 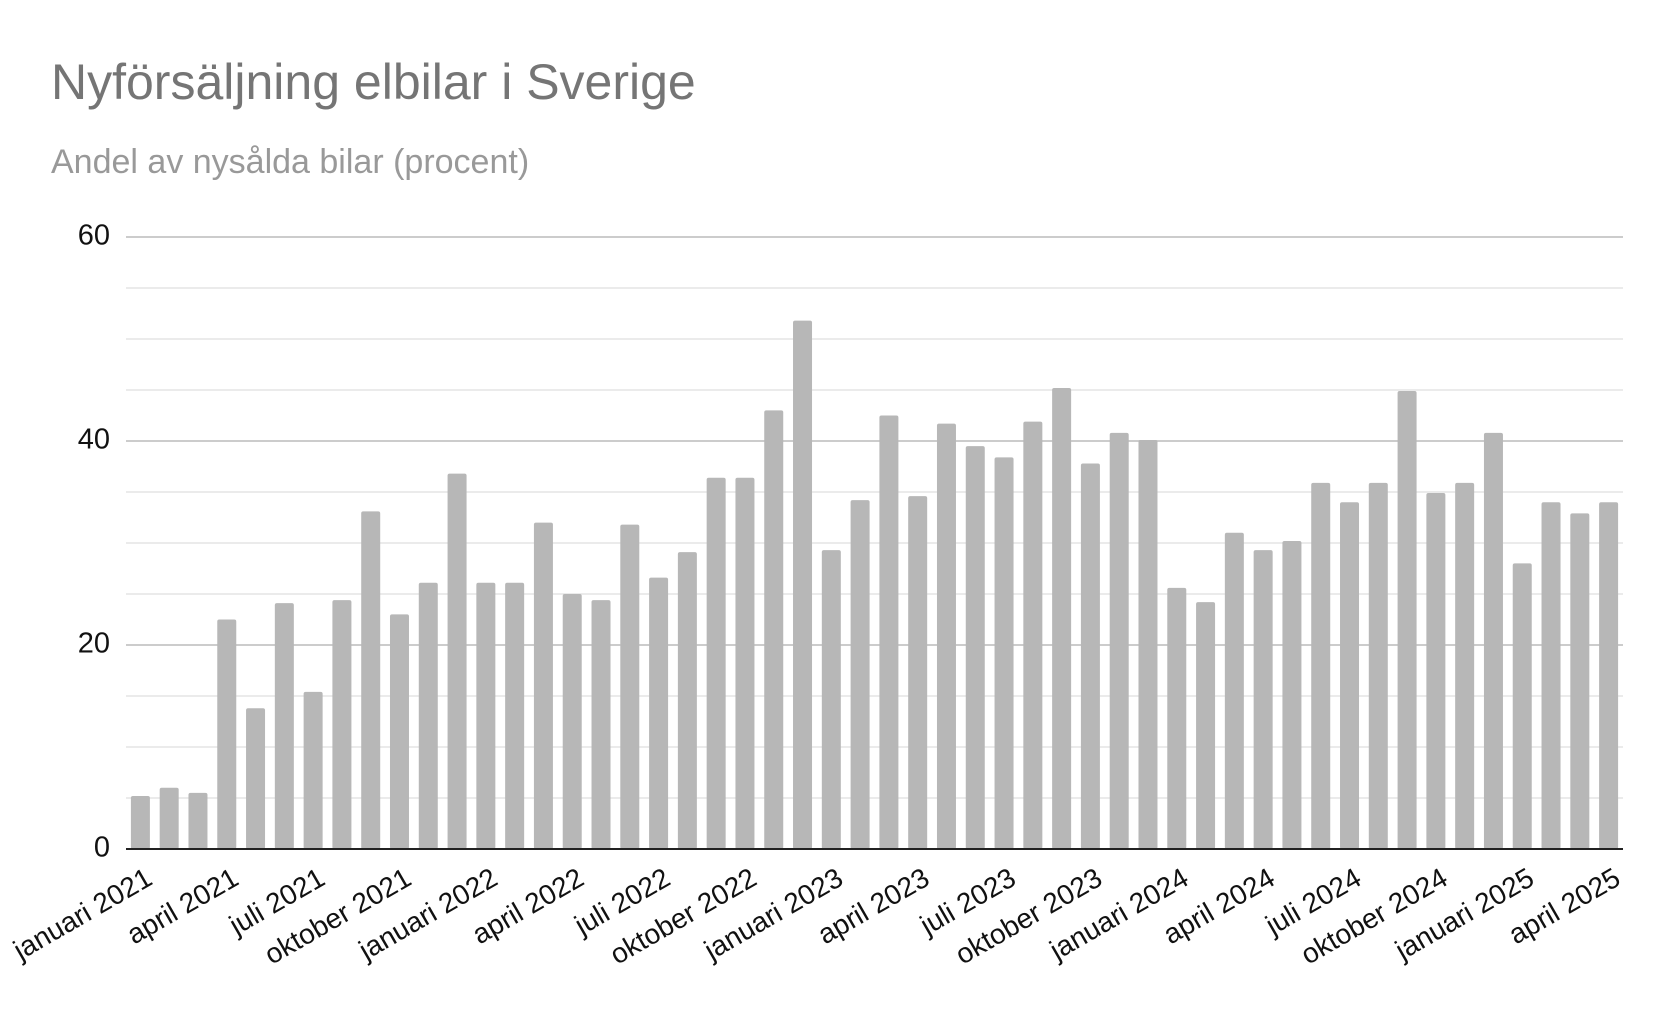 What do you see at coordinates (94, 236) in the screenshot?
I see `y-tick-label: 60` at bounding box center [94, 236].